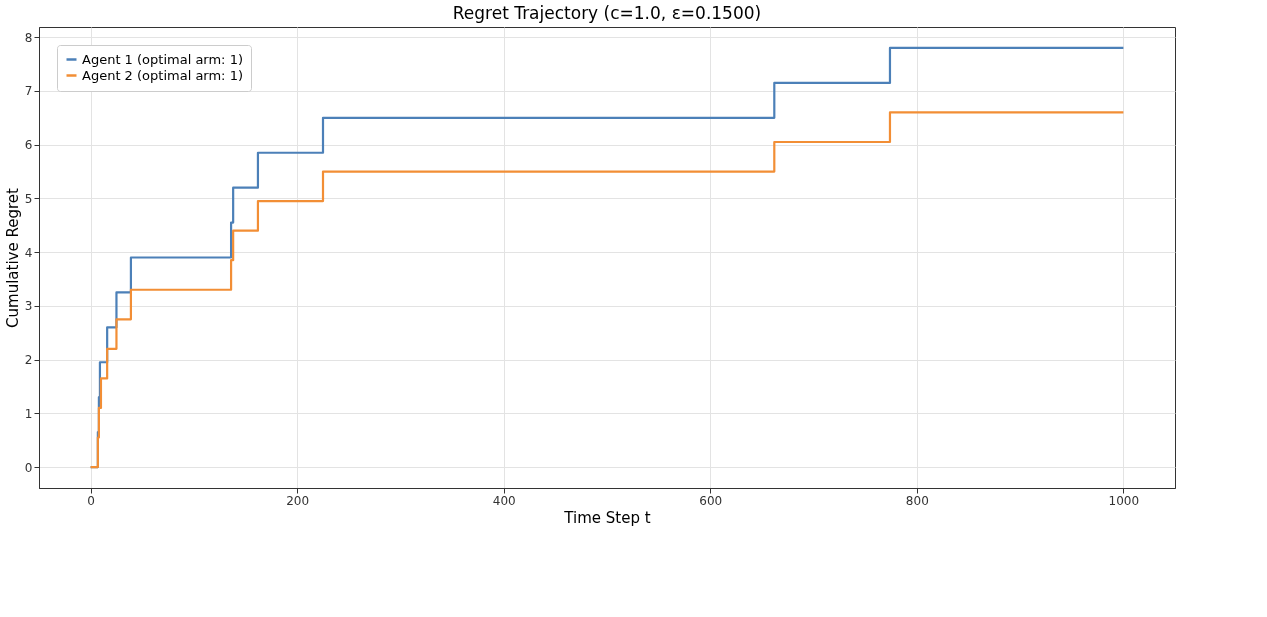 This screenshot has width=1267, height=617. Describe the element at coordinates (298, 500) in the screenshot. I see `x-tick-label: 200` at that location.